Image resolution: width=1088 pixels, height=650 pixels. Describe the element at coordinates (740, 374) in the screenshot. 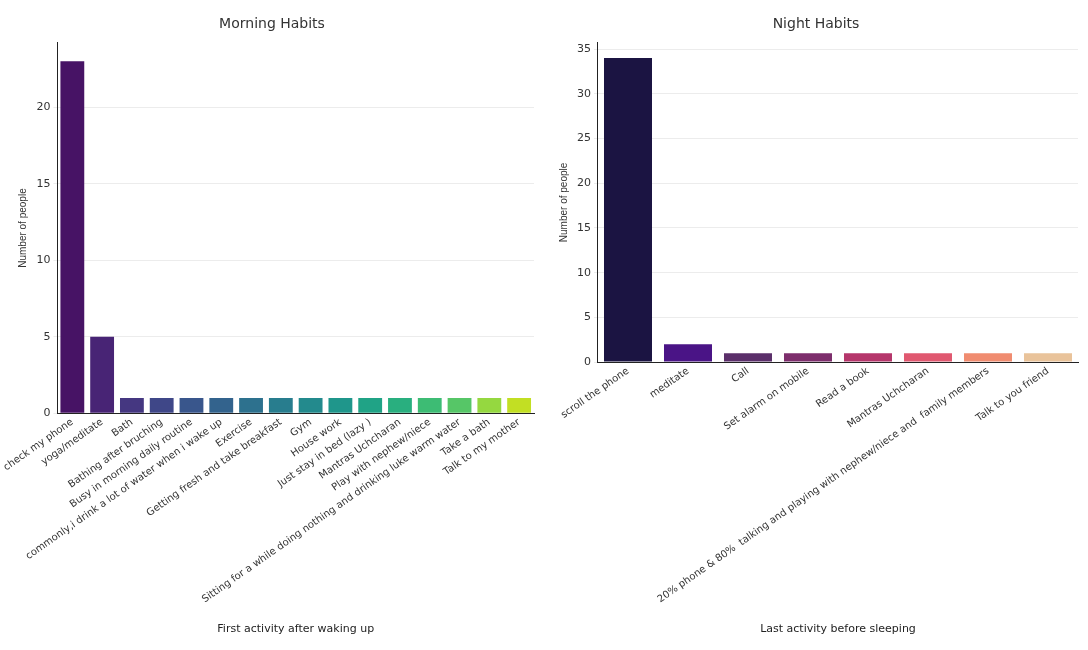

I see `x-tick-label: Call` at that location.